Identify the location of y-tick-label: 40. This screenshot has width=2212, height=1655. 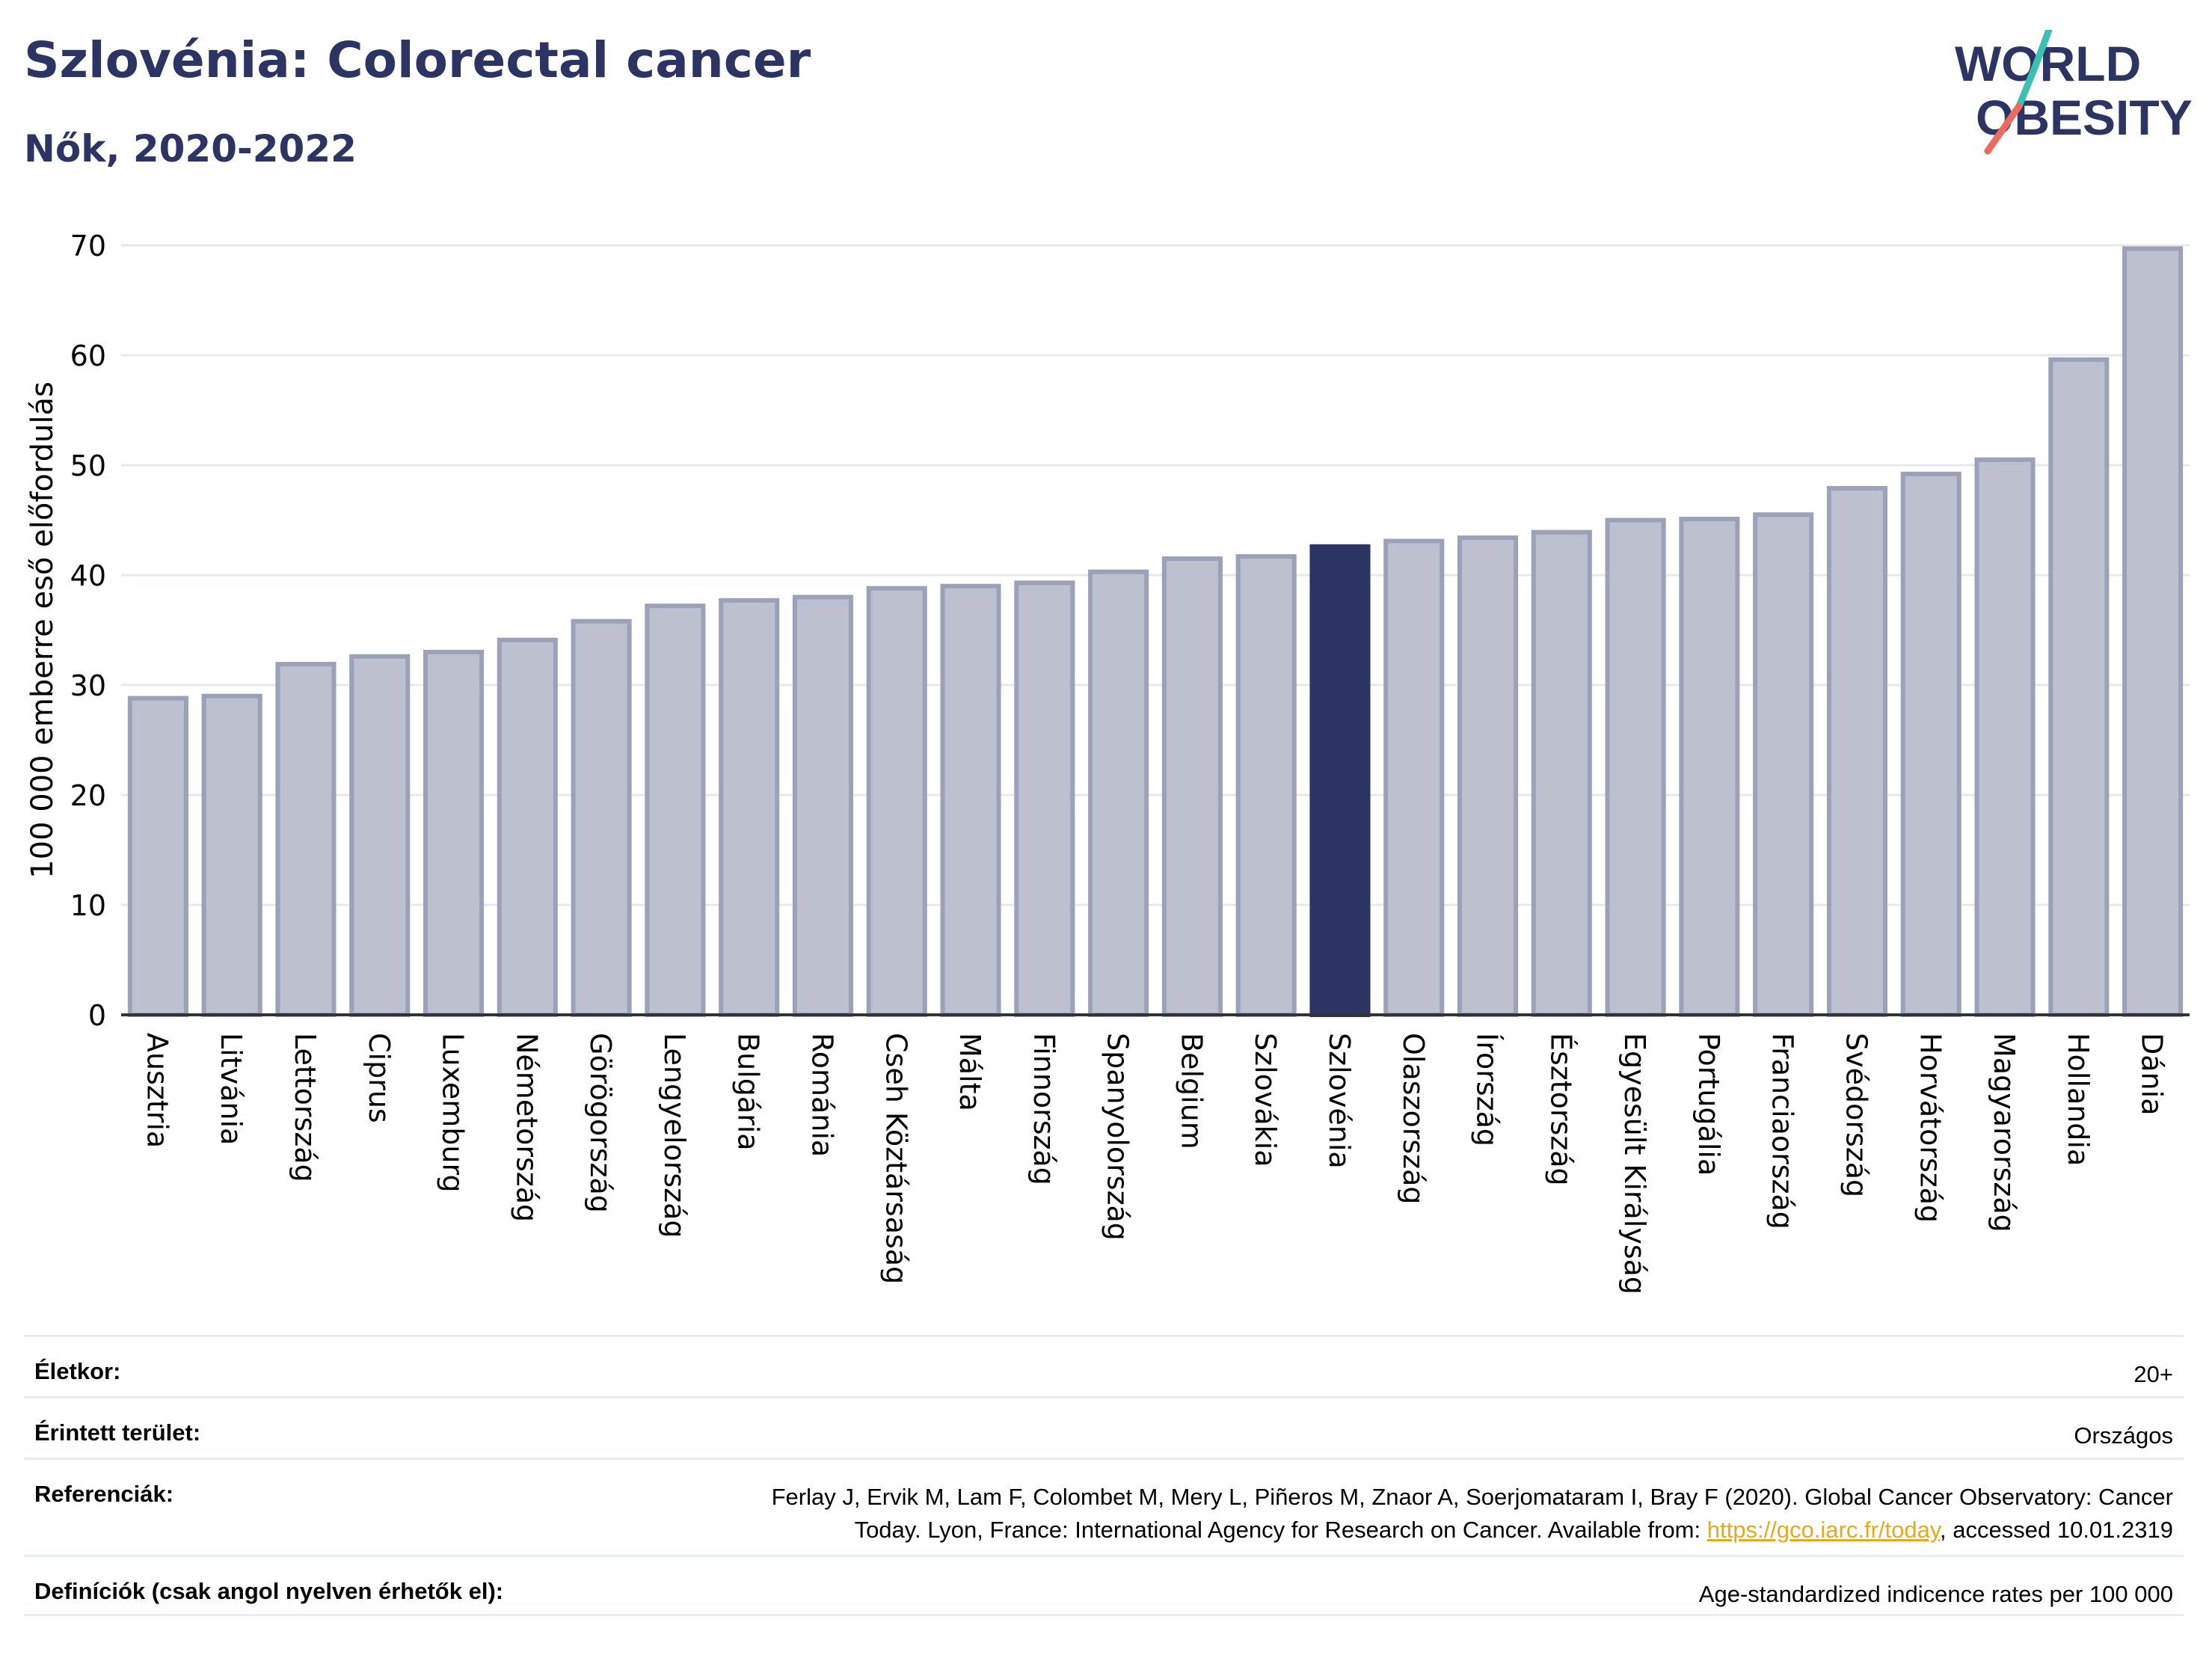
(88, 575).